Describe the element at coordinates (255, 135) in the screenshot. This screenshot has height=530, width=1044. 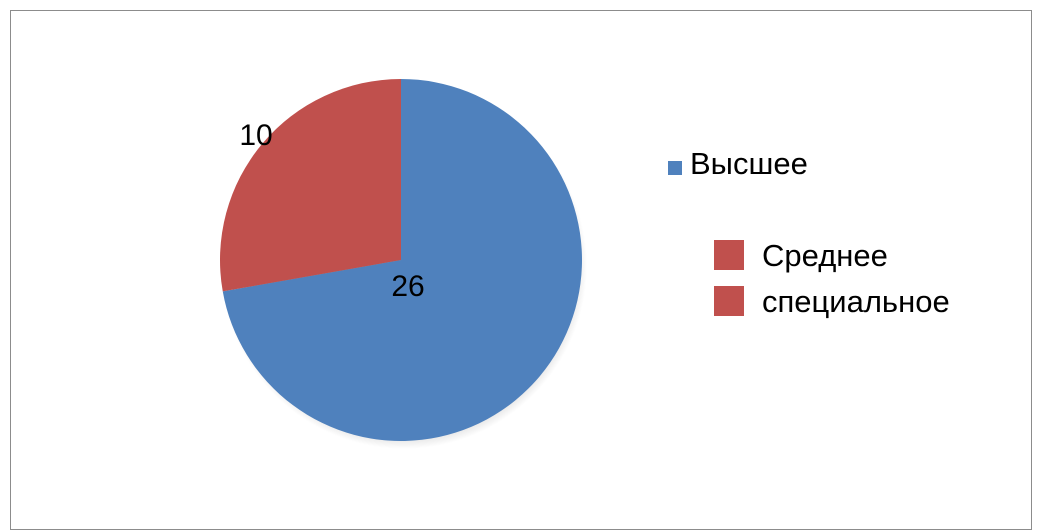
I see `data-label-srednee-spetsialnoe: 10` at that location.